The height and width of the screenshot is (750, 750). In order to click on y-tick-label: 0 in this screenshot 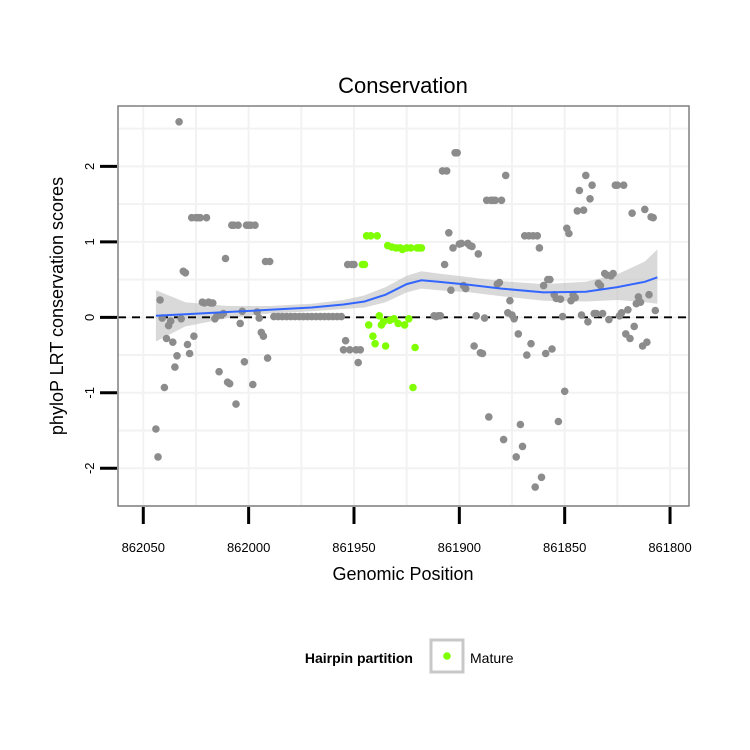, I will do `click(89, 317)`.